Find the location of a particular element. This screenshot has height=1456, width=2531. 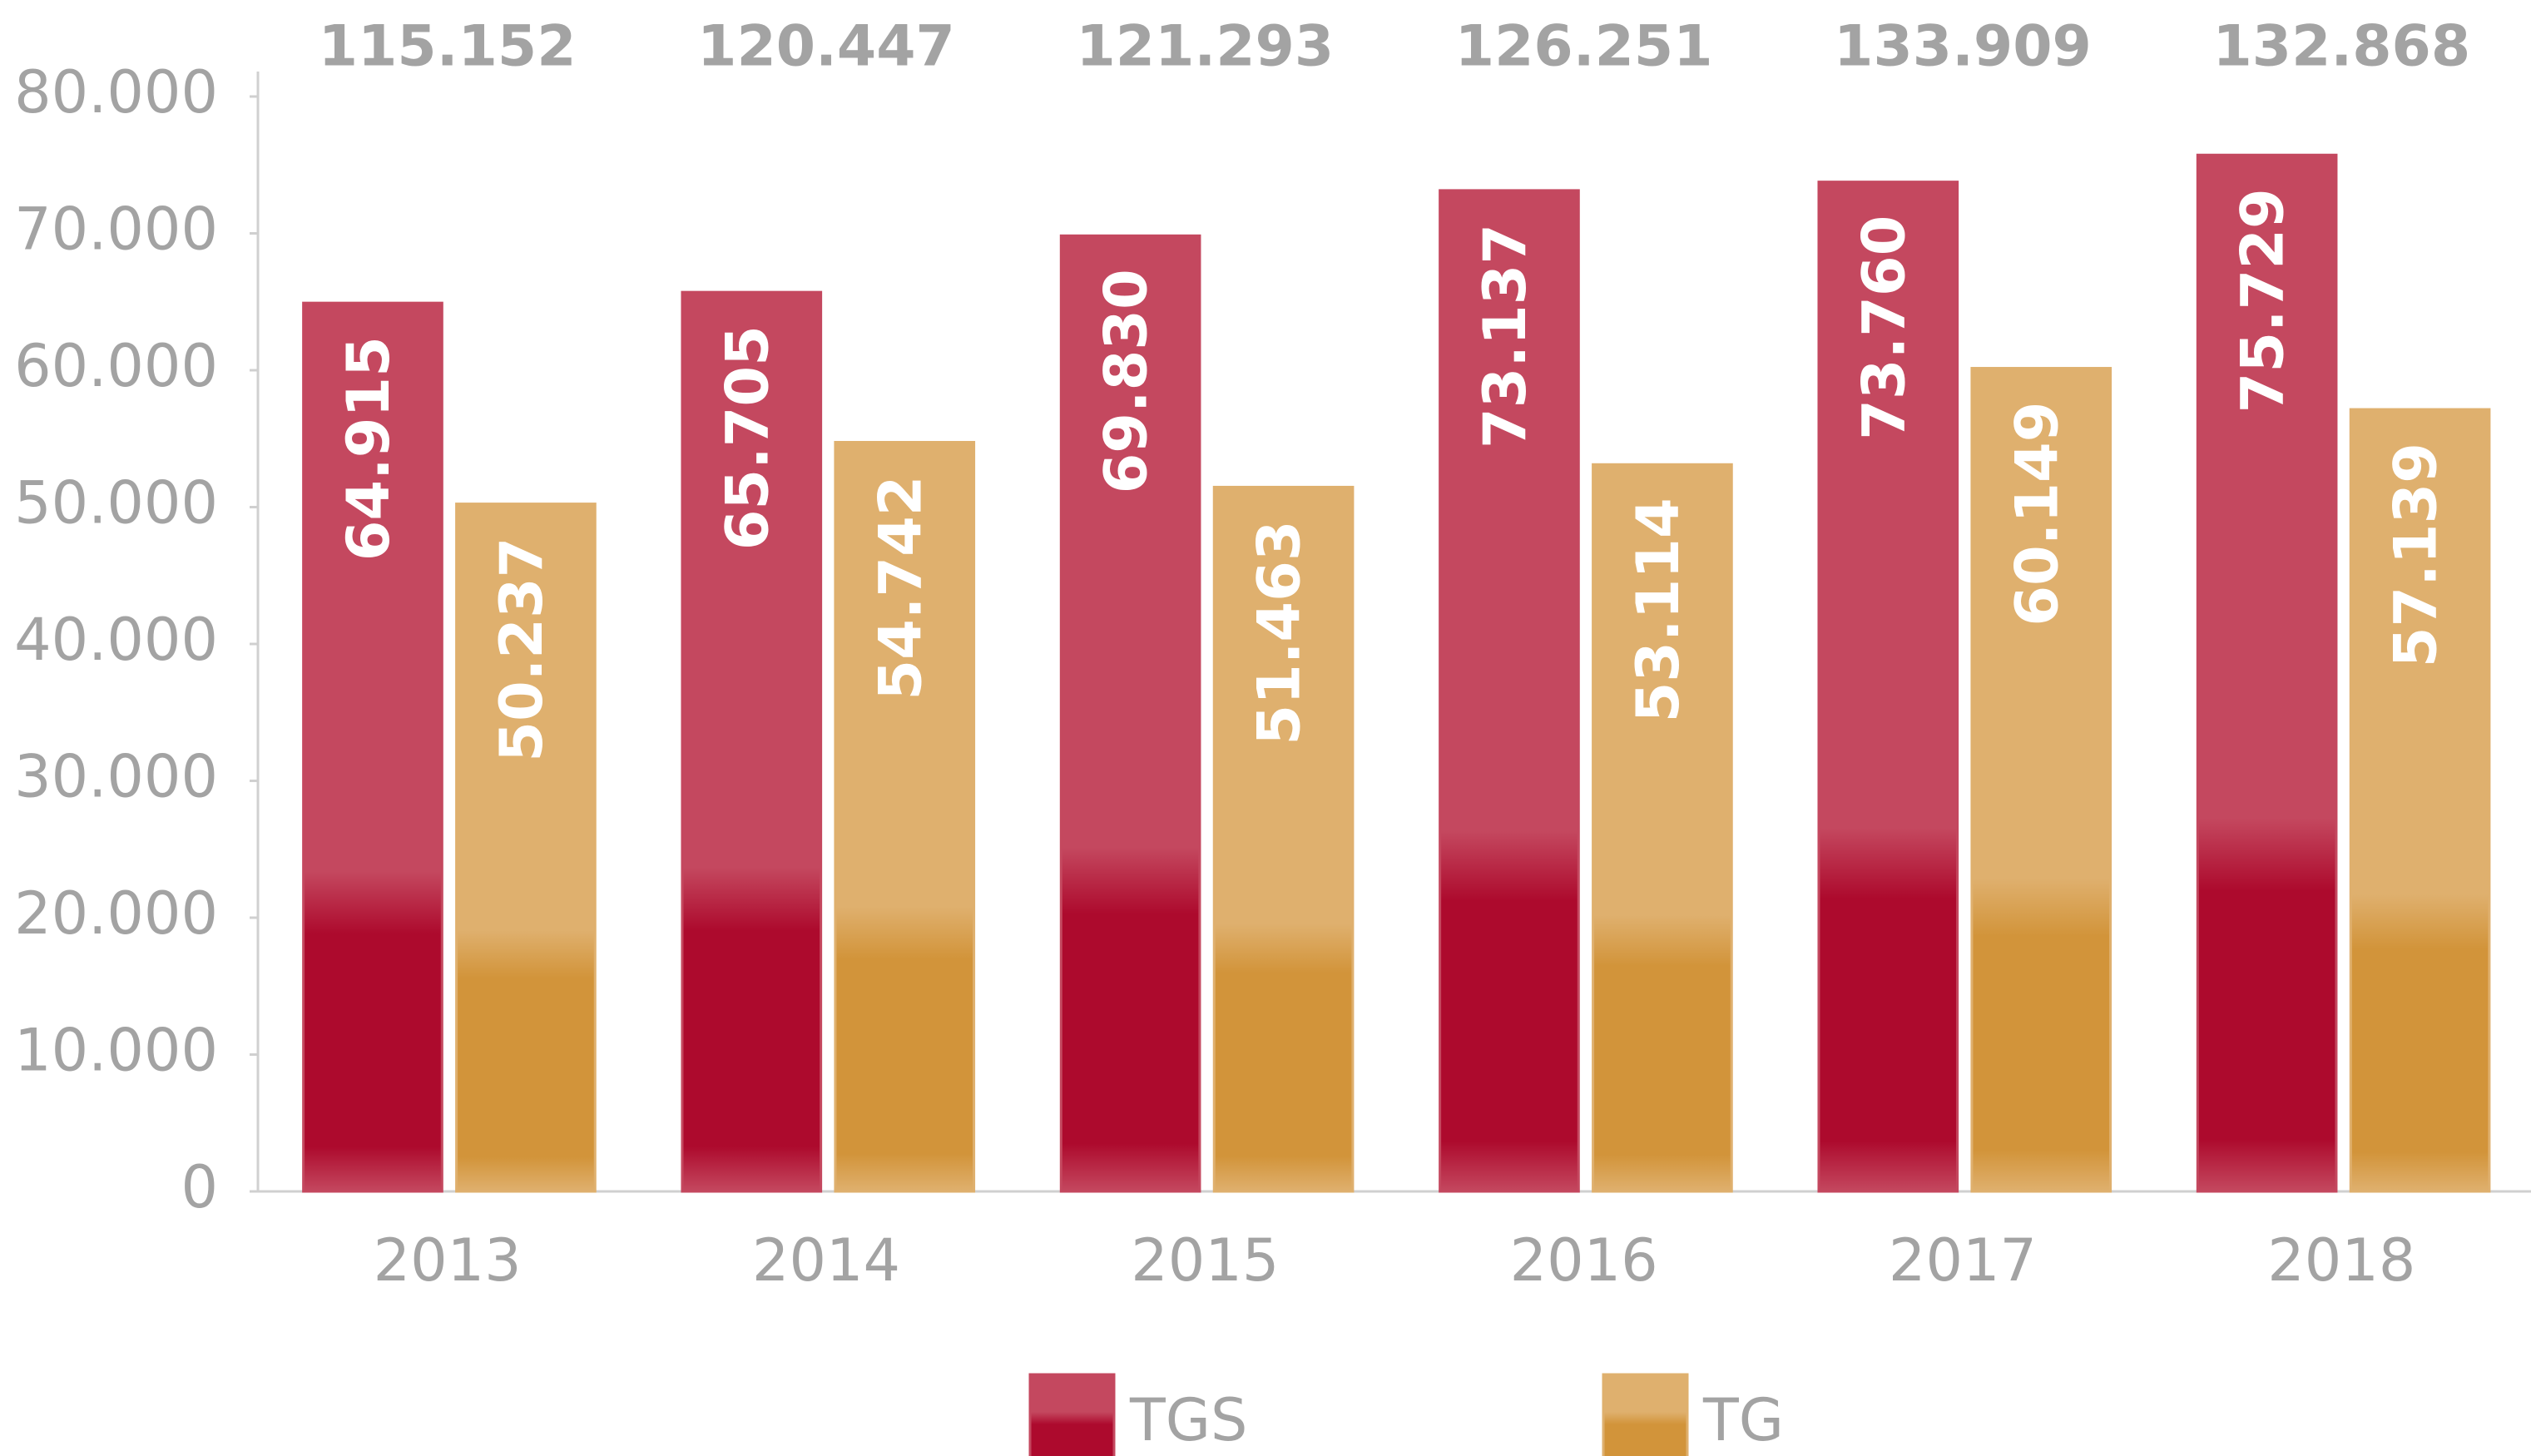

value-label: 51.463 is located at coordinates (1280, 632).